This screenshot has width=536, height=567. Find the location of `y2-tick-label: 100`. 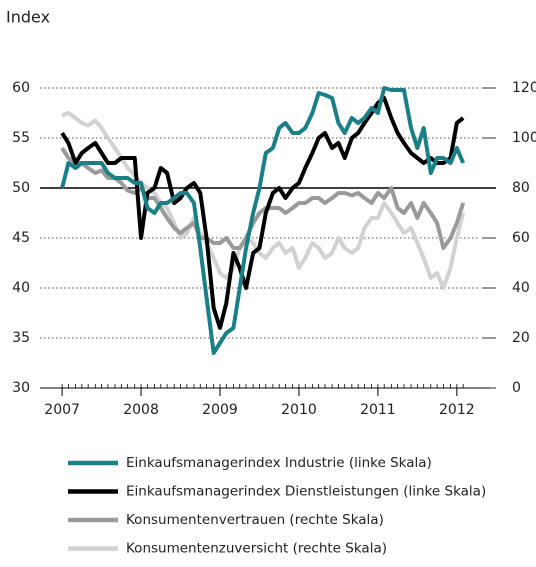

y2-tick-label: 100 is located at coordinates (524, 138).